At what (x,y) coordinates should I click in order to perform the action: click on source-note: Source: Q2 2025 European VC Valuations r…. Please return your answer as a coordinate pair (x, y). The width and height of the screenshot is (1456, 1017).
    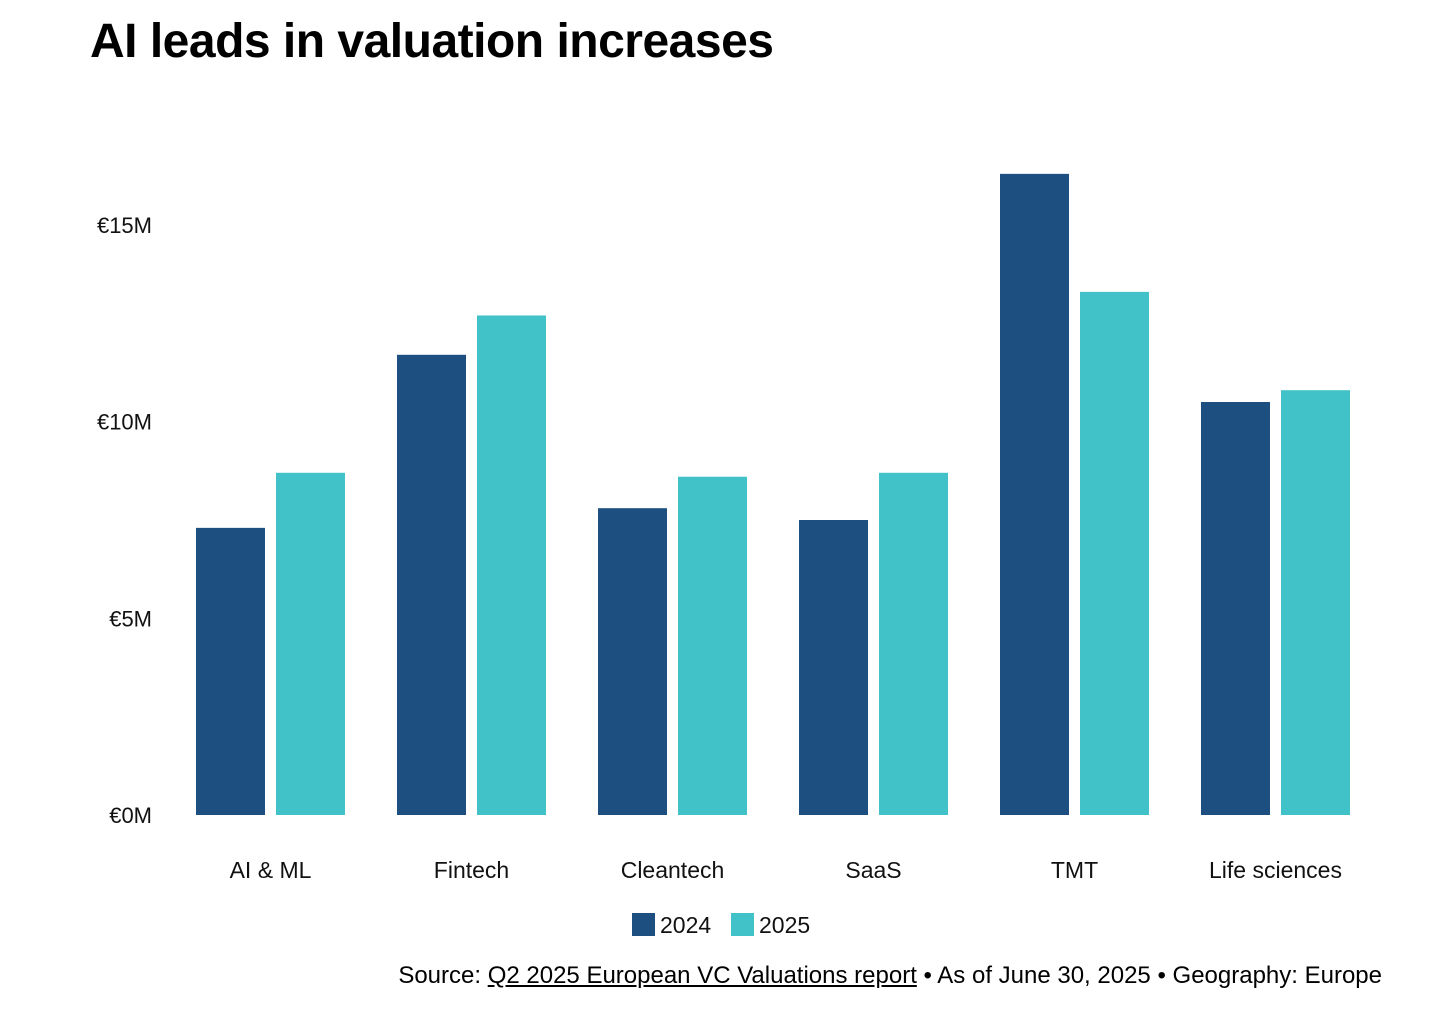
    Looking at the image, I should click on (890, 976).